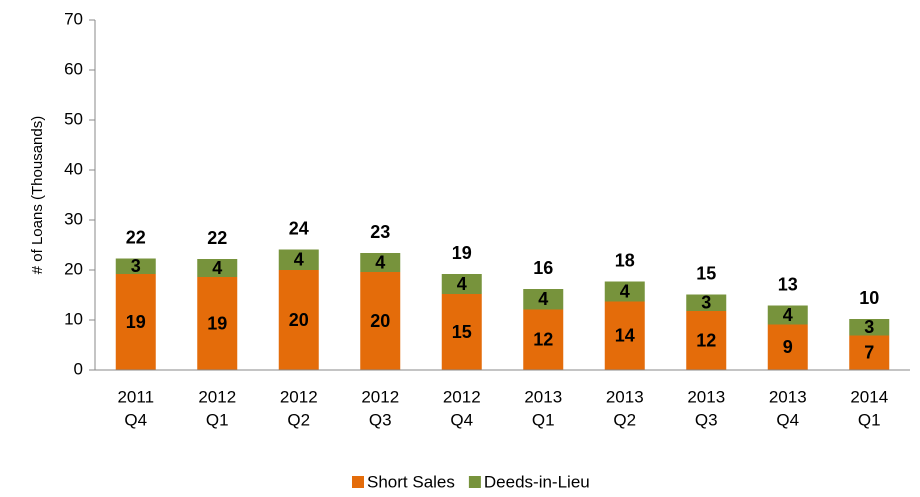 Image resolution: width=920 pixels, height=497 pixels. Describe the element at coordinates (37, 195) in the screenshot. I see `y-axis-label: # of Loans (Thousands)` at that location.